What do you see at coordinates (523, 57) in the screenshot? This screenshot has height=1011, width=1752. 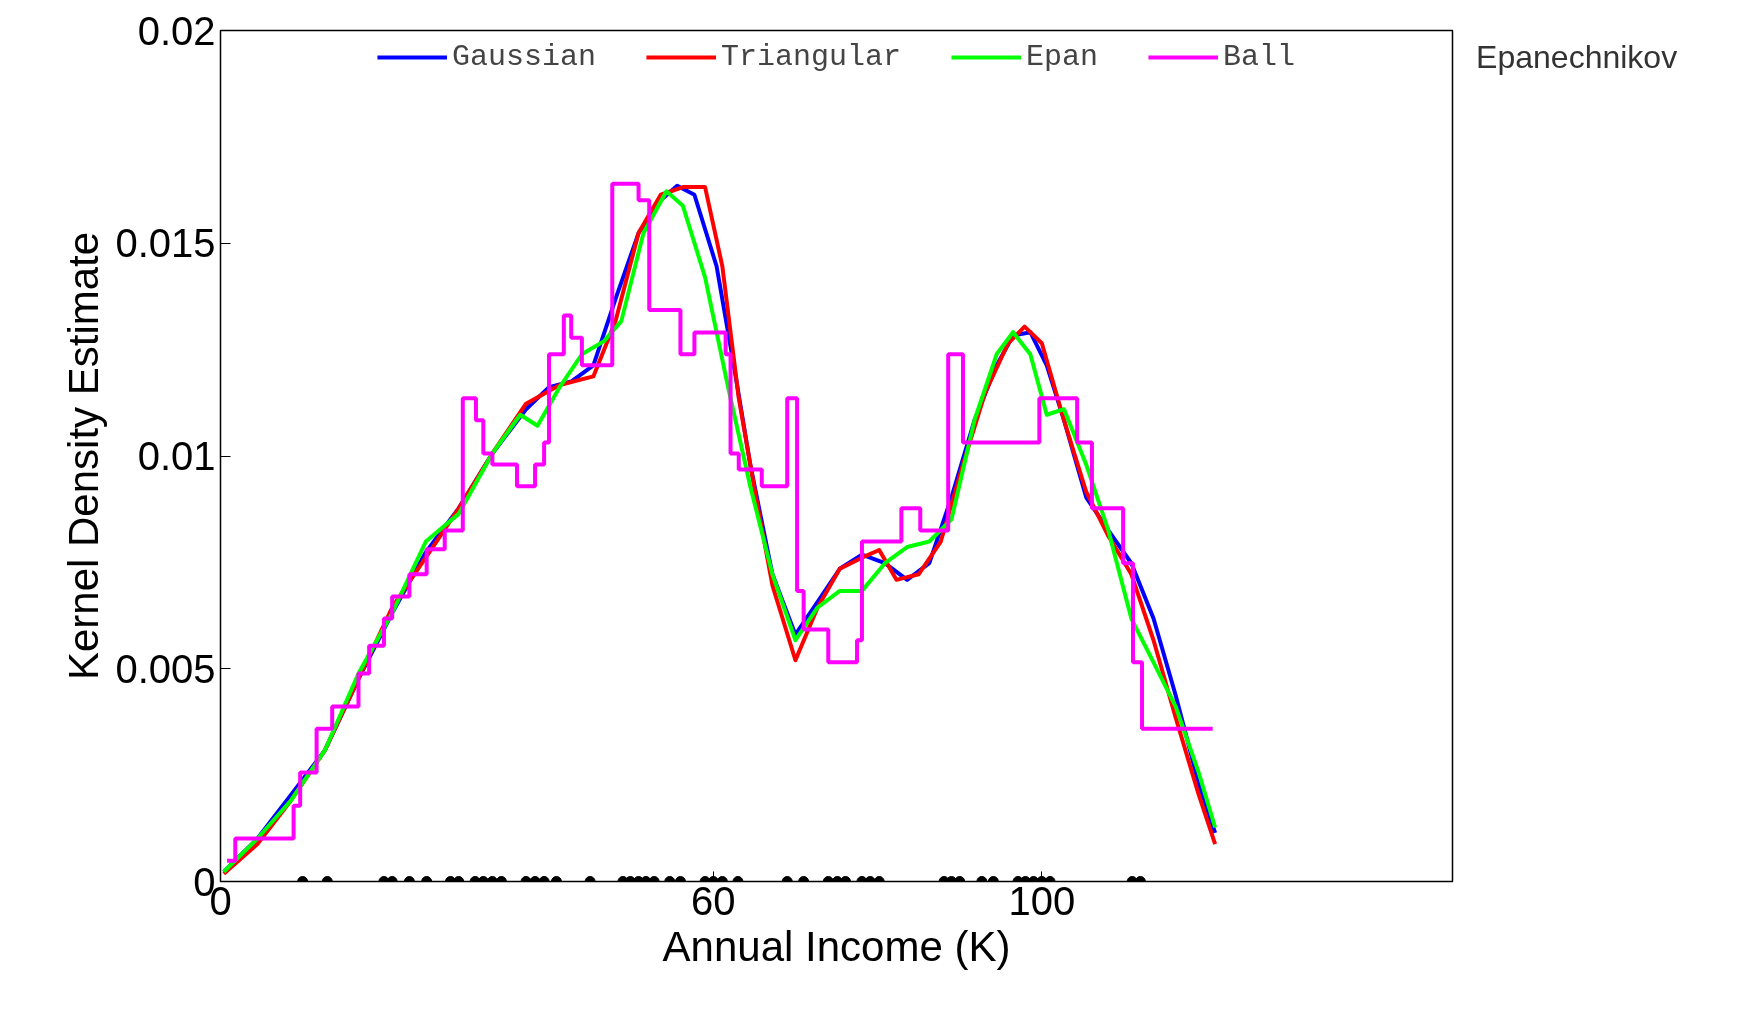 I see `legend-label: Gaussian` at bounding box center [523, 57].